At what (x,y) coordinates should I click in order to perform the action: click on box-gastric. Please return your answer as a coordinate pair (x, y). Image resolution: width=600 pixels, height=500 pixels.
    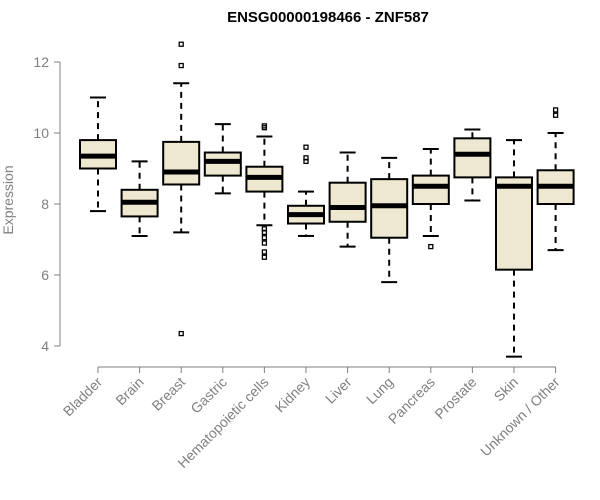
    Looking at the image, I should click on (222, 159).